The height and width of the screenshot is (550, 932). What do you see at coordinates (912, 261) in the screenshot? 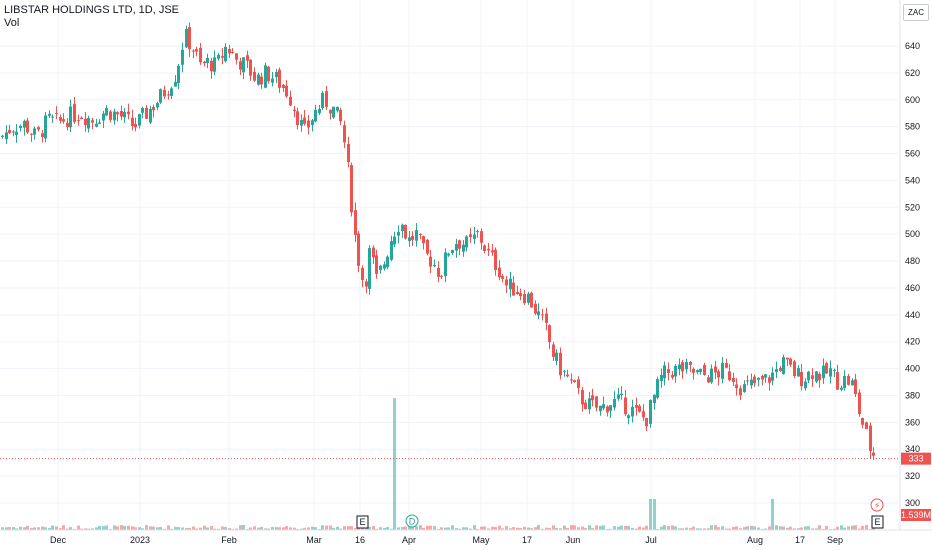
I see `y-tick-label: 480` at bounding box center [912, 261].